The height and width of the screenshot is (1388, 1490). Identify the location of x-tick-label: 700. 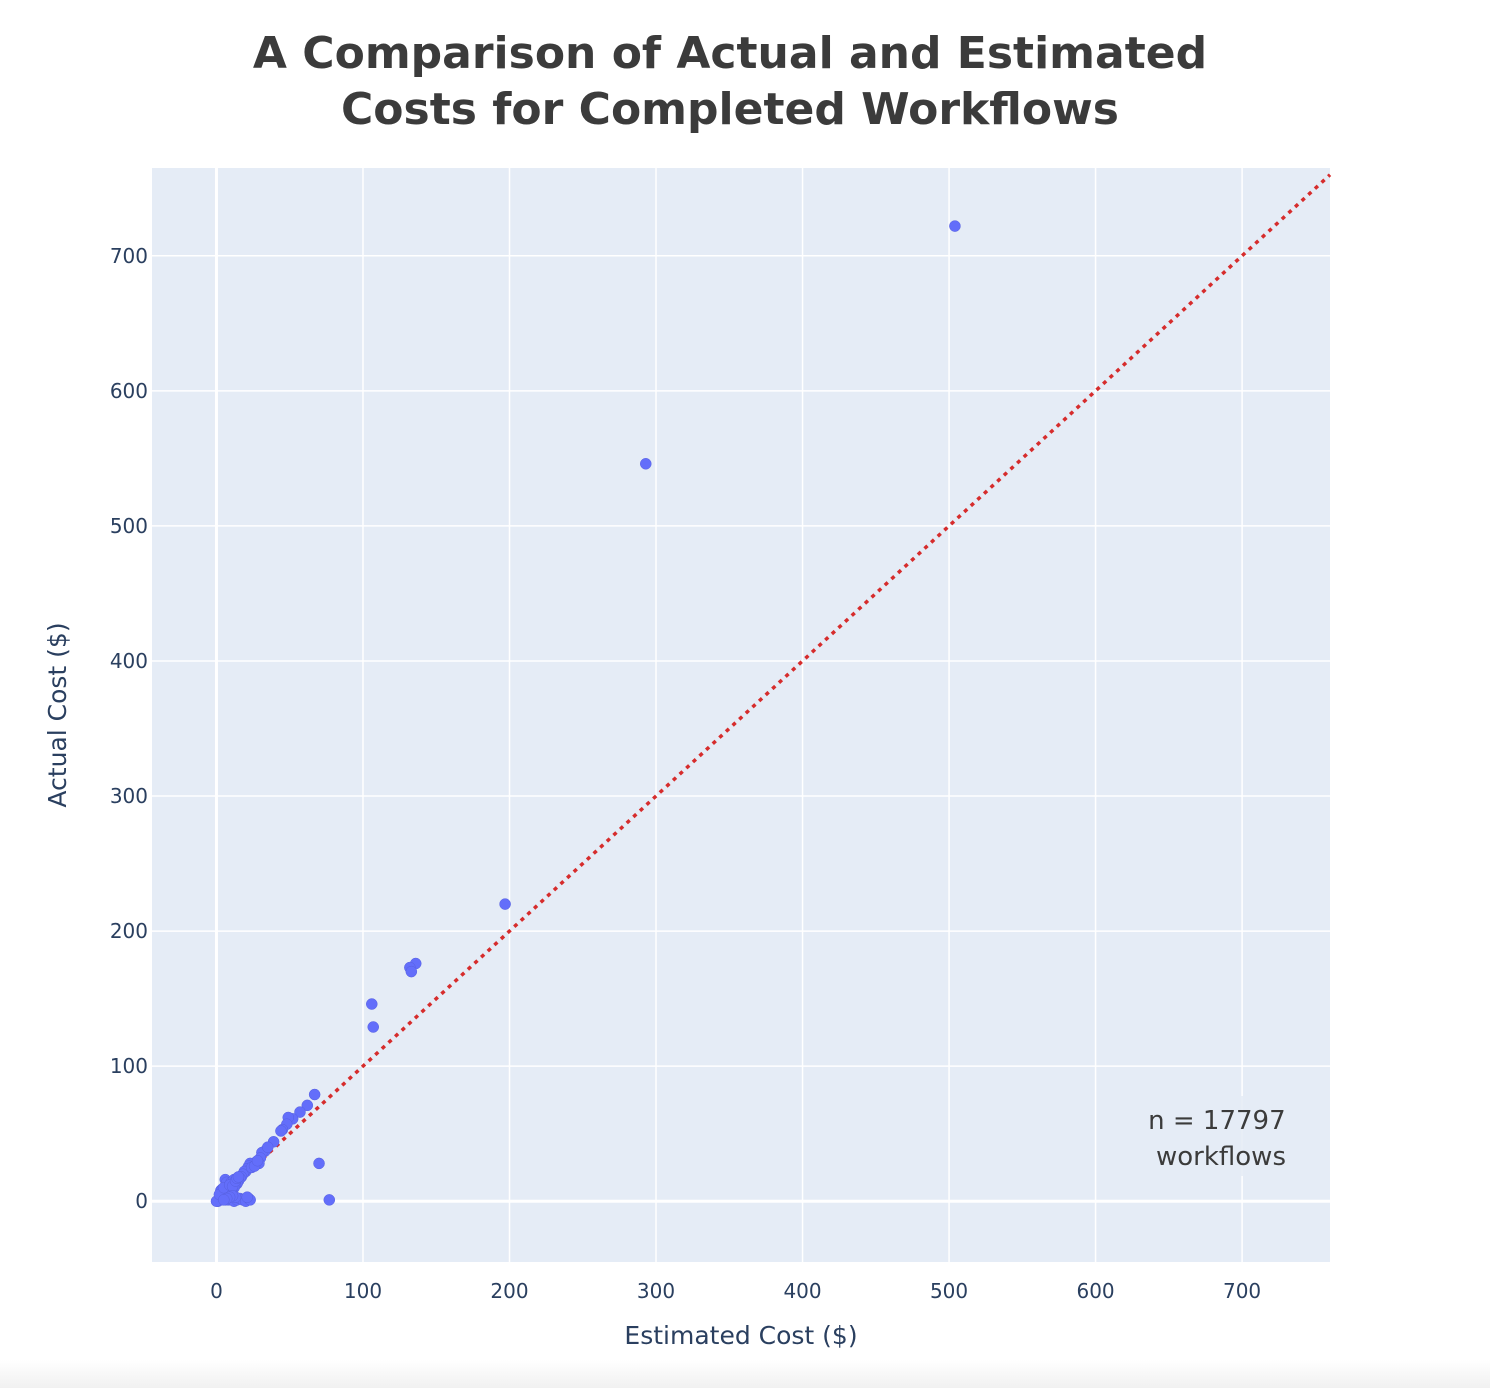
(1242, 1291).